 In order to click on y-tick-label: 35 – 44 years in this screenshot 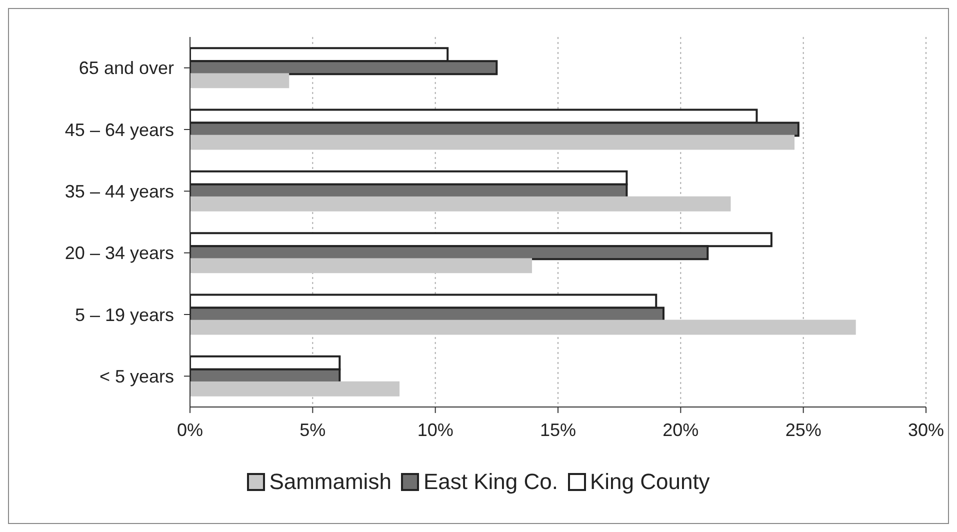, I will do `click(119, 192)`.